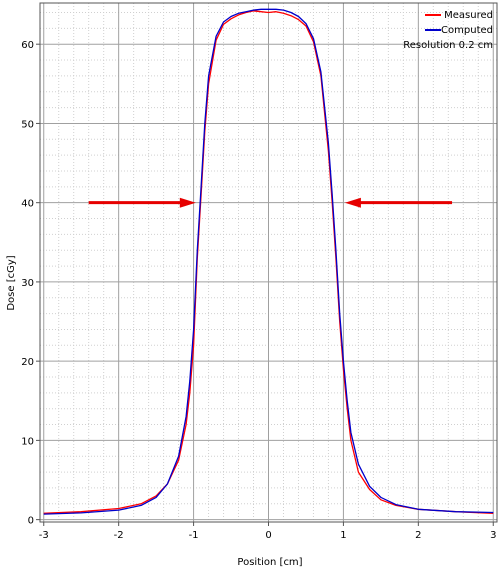  I want to click on y-tick-label: 40, so click(27, 204).